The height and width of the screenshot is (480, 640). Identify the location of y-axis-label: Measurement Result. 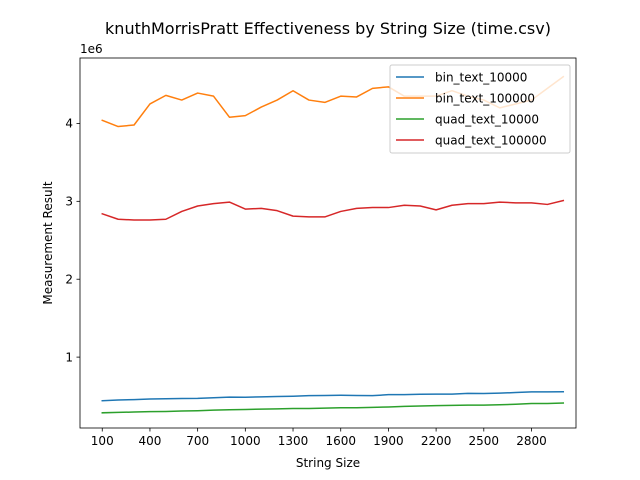
(48, 243).